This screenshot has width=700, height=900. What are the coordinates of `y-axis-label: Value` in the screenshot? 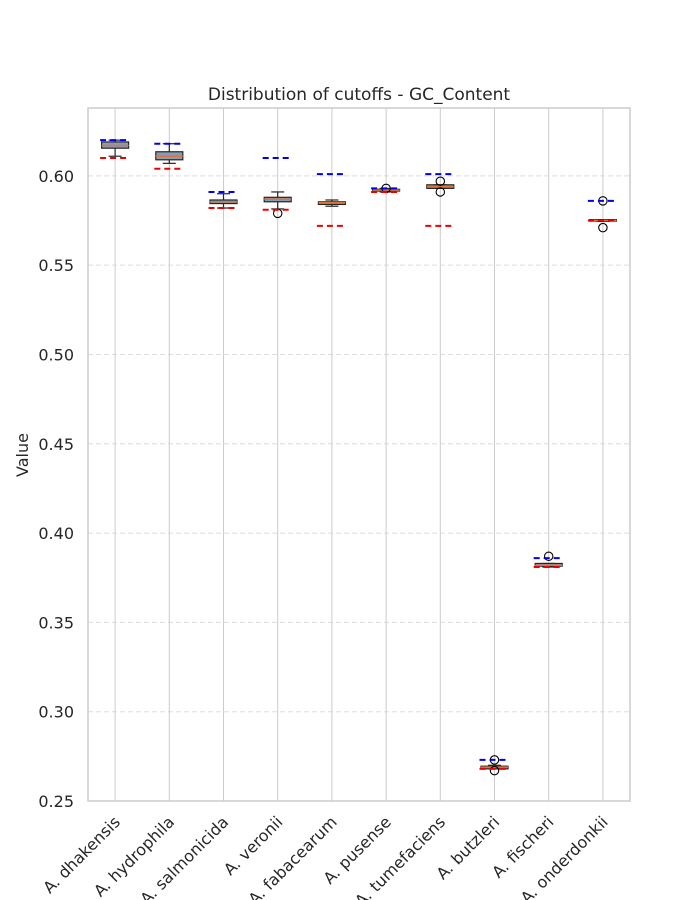 It's located at (22, 455).